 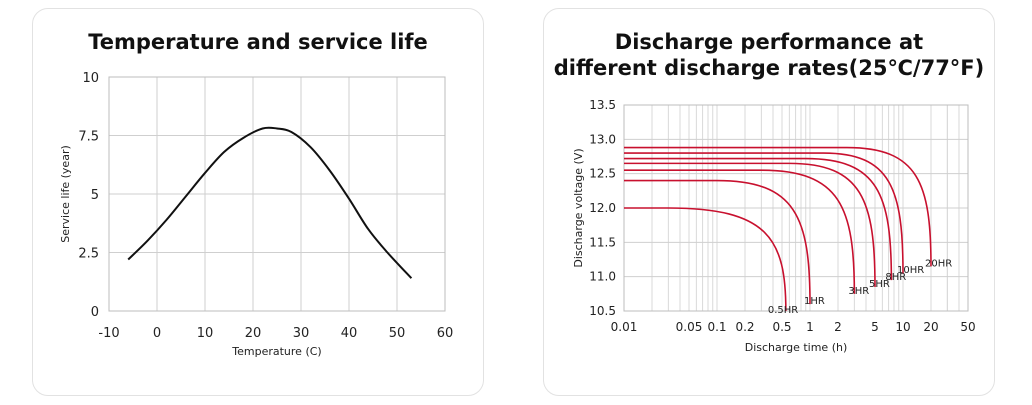 I want to click on discharge-y-tick-label: 13.5, so click(x=602, y=105).